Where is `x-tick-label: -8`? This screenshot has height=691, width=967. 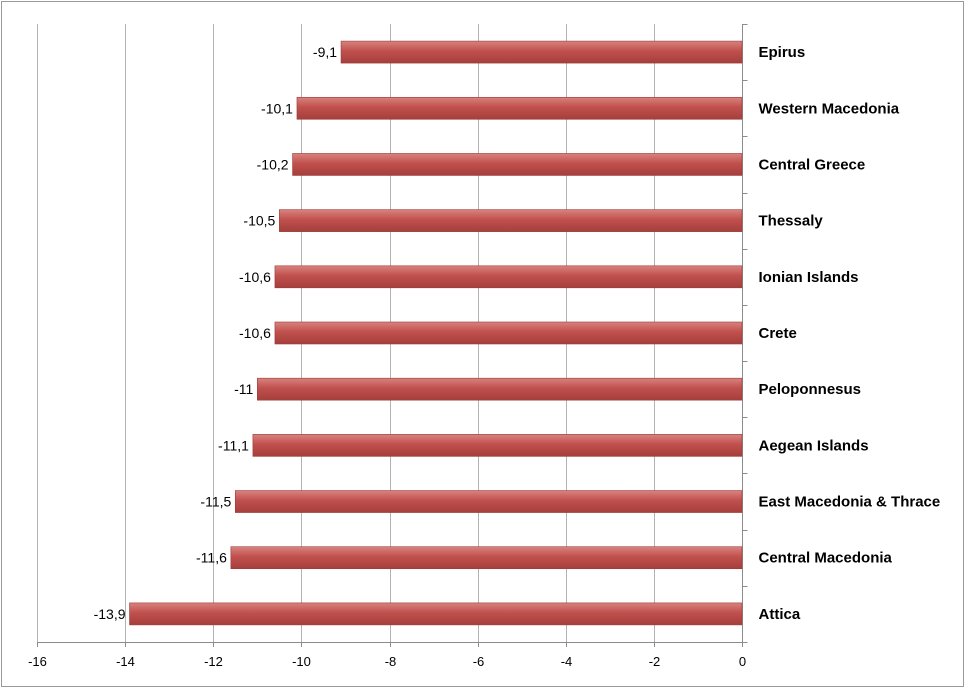 x-tick-label: -8 is located at coordinates (391, 661).